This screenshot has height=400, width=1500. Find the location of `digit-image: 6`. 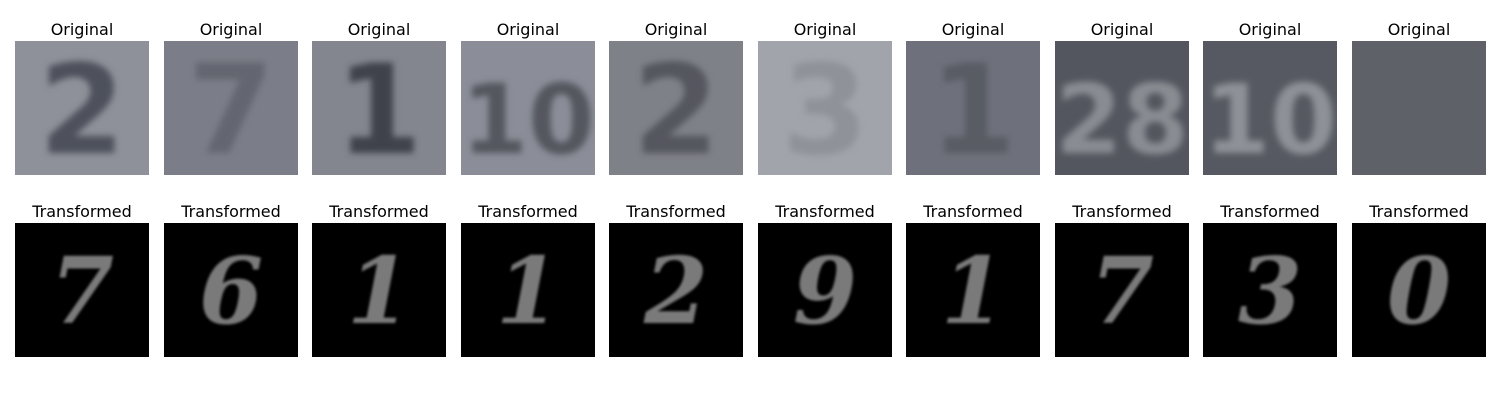

digit-image: 6 is located at coordinates (231, 290).